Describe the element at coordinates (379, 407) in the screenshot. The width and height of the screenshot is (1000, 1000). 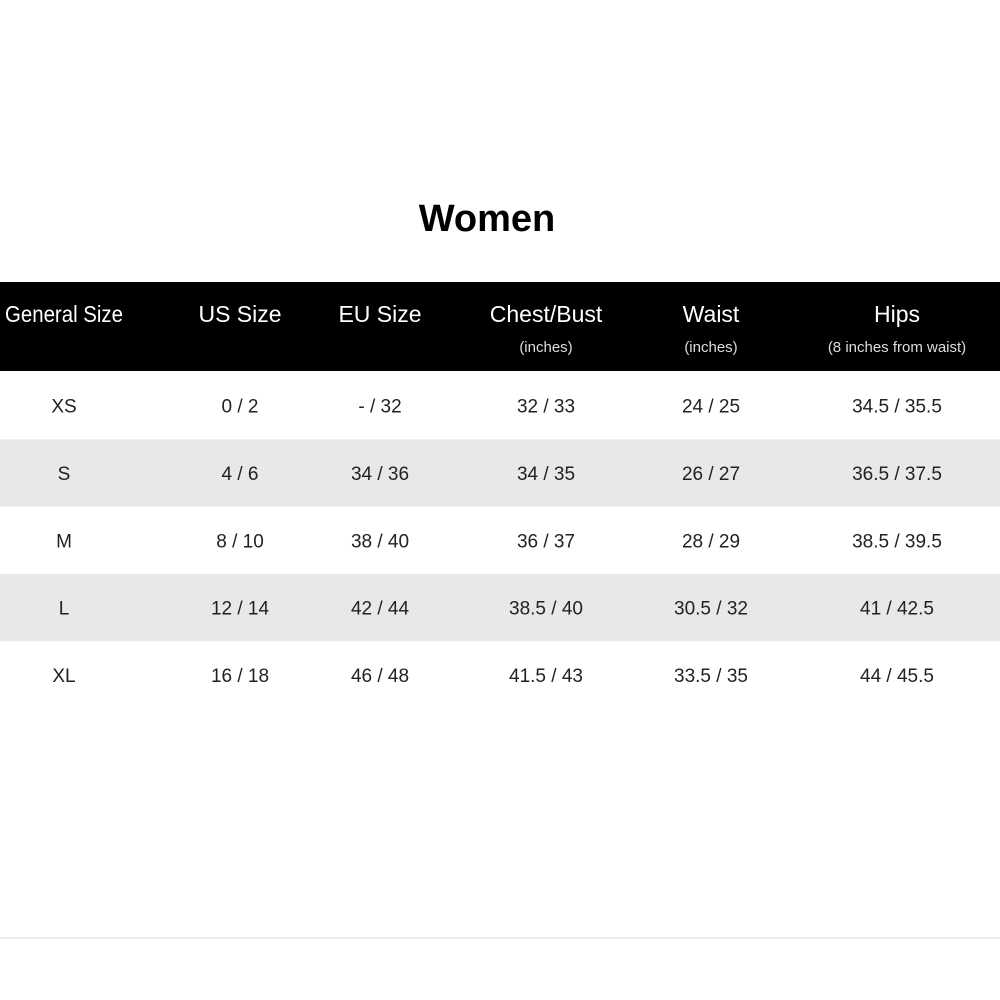
I see `cell: - / 32` at that location.